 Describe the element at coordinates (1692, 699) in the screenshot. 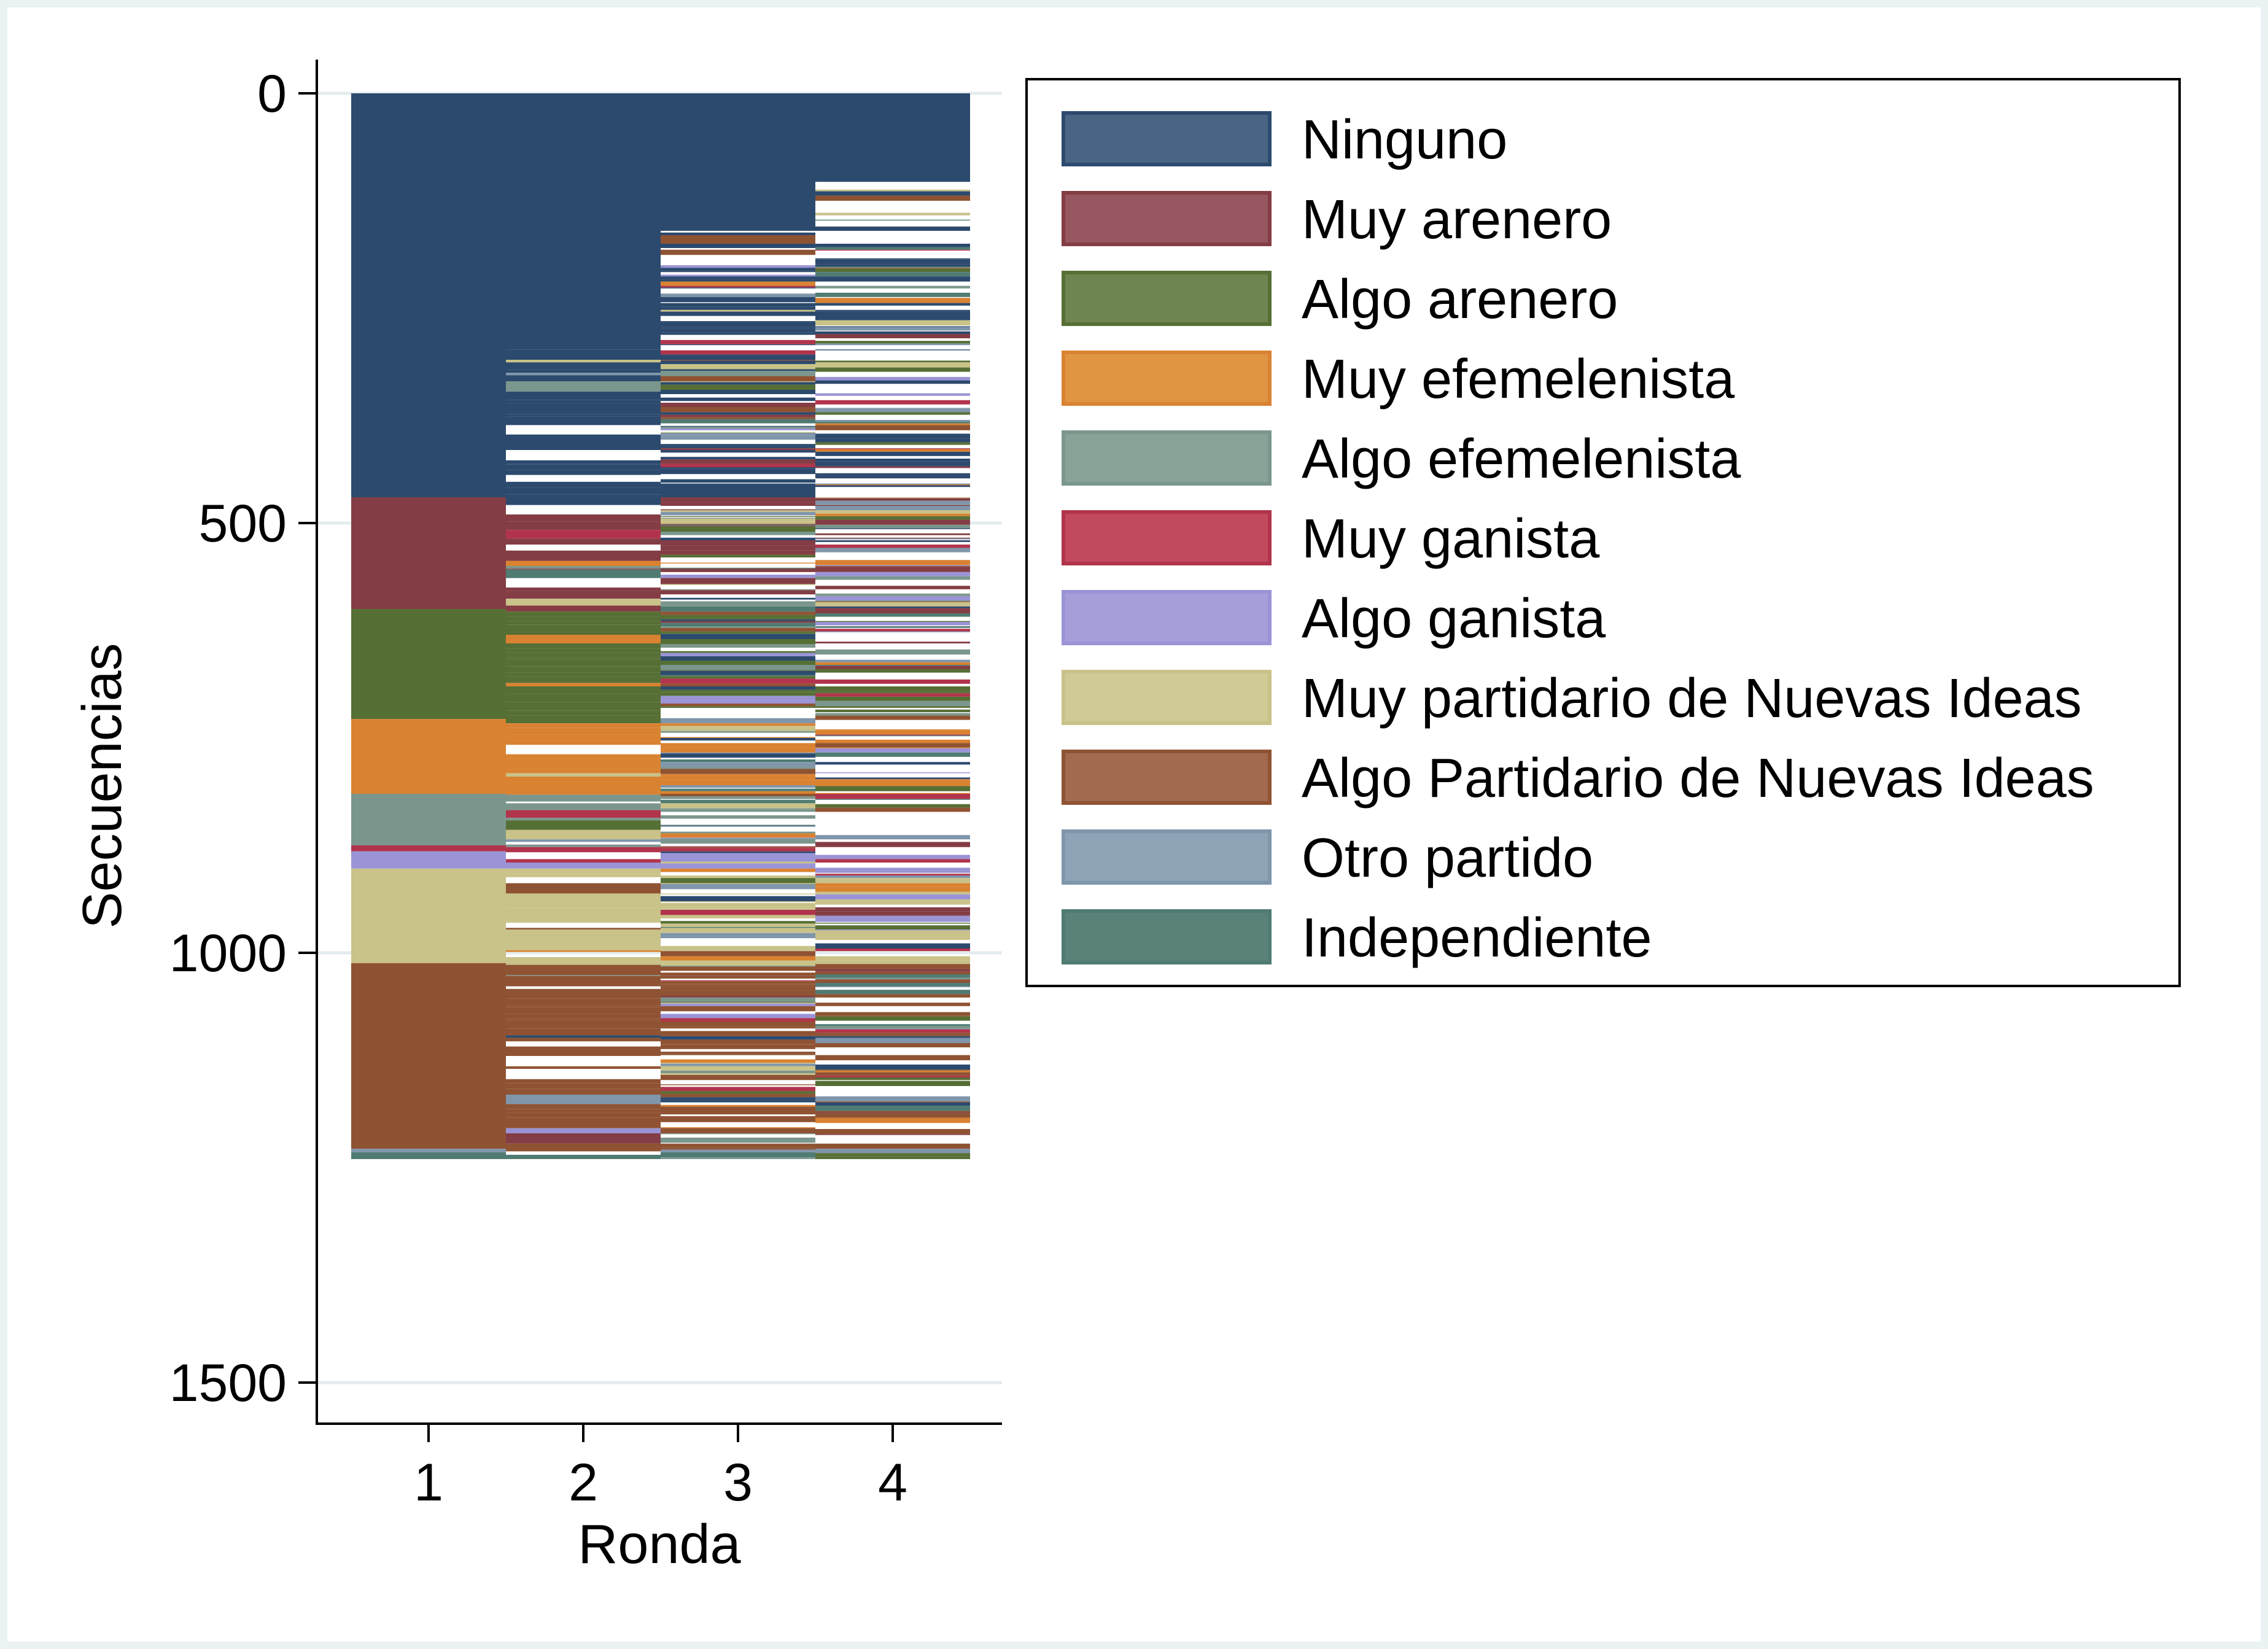

I see `legend-label: Muy partidario de Nuevas Ideas` at that location.